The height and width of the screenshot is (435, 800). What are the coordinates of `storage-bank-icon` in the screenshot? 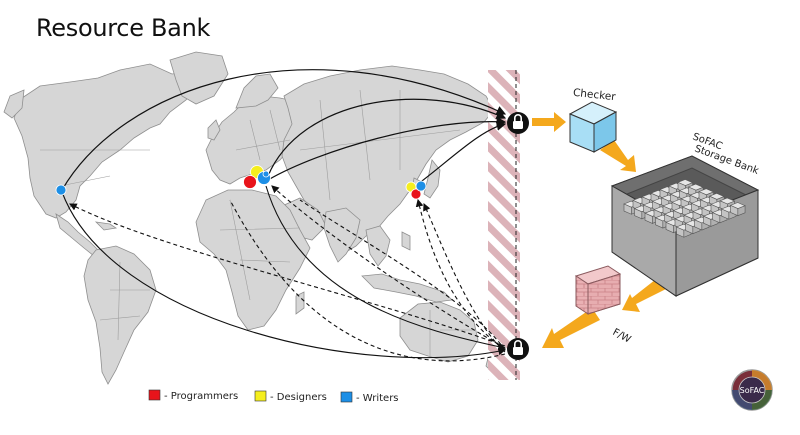 It's located at (685, 226).